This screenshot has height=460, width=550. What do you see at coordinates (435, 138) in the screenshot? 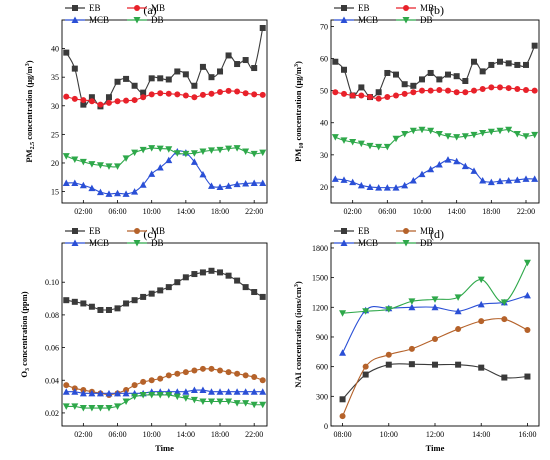
I see `series-line-DB` at bounding box center [435, 138].